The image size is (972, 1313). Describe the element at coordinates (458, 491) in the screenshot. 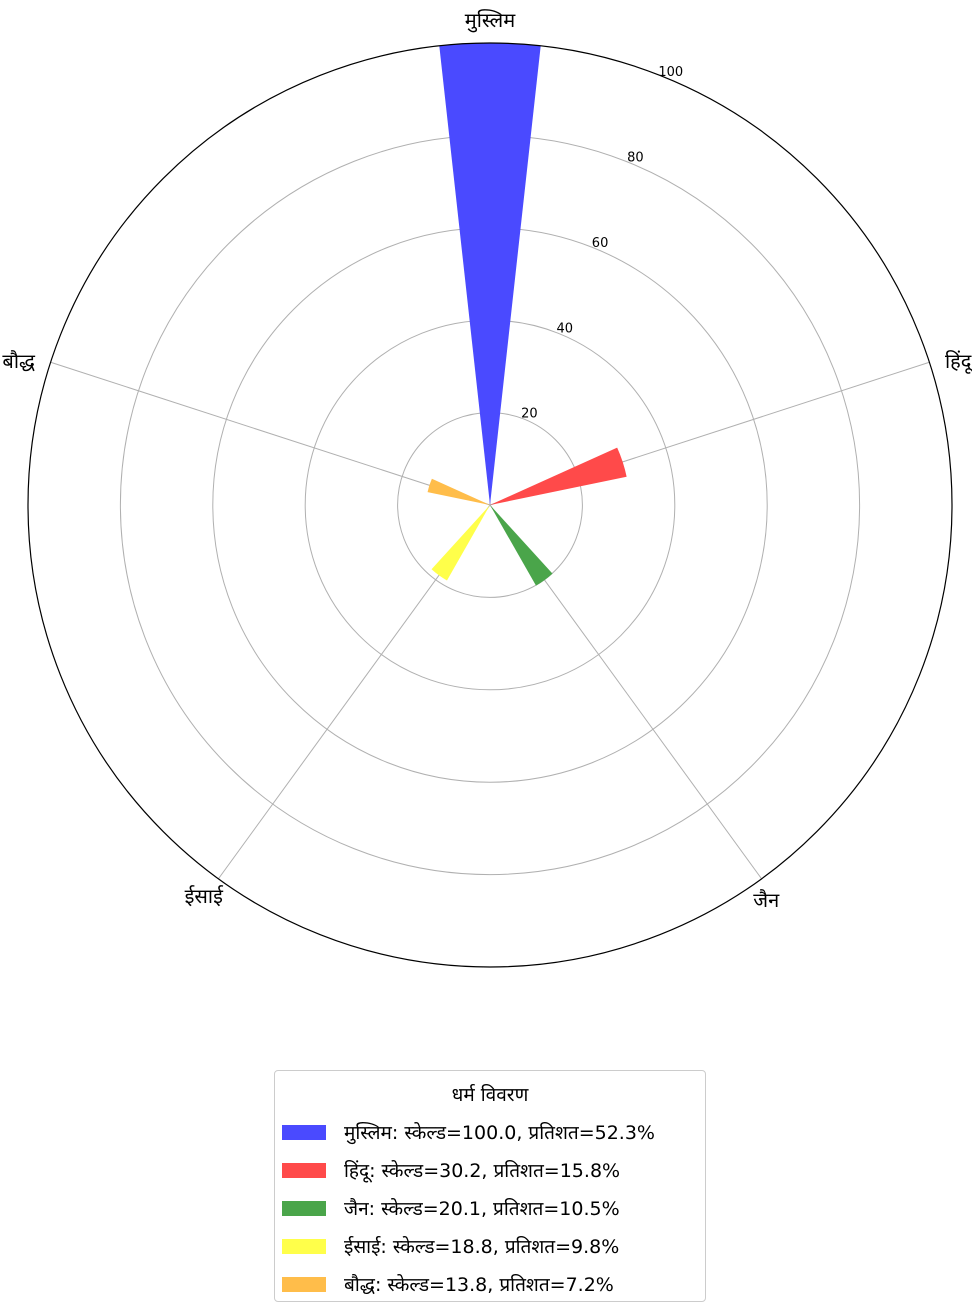

I see `bar-buddhist` at that location.